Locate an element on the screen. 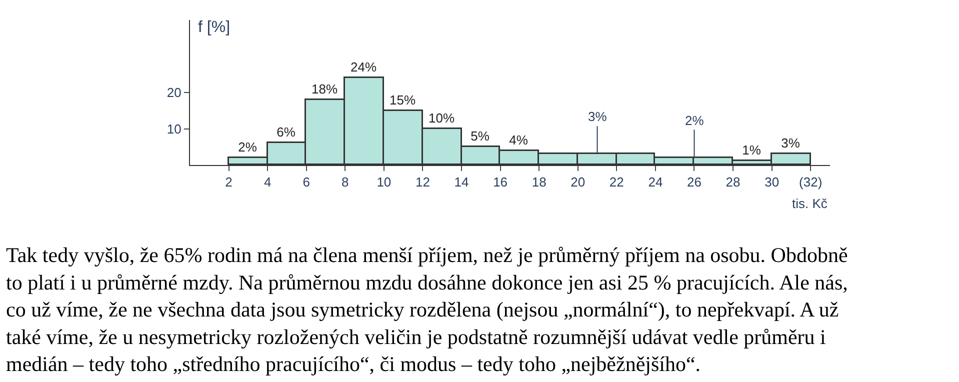 This screenshot has width=959, height=382. x-tick-label: 4 is located at coordinates (268, 182).